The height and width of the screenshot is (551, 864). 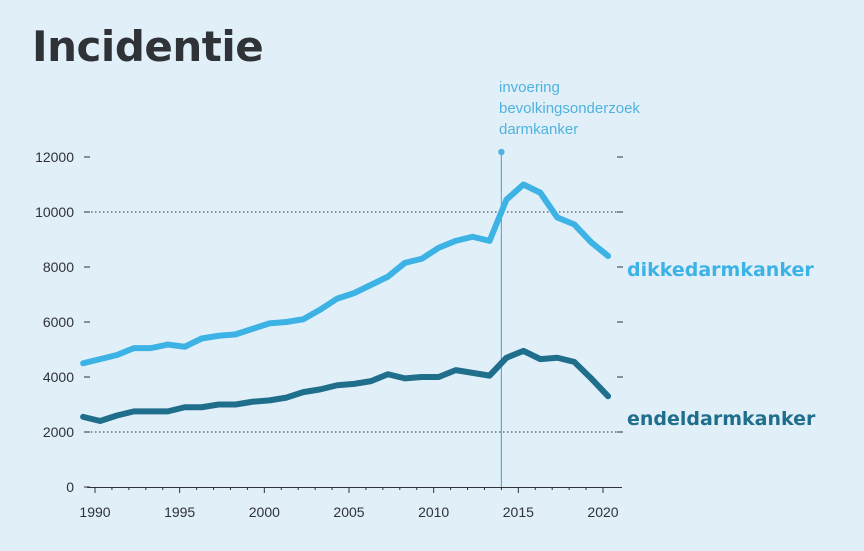 I want to click on x-tick-label-2010: 2010, so click(x=433, y=512).